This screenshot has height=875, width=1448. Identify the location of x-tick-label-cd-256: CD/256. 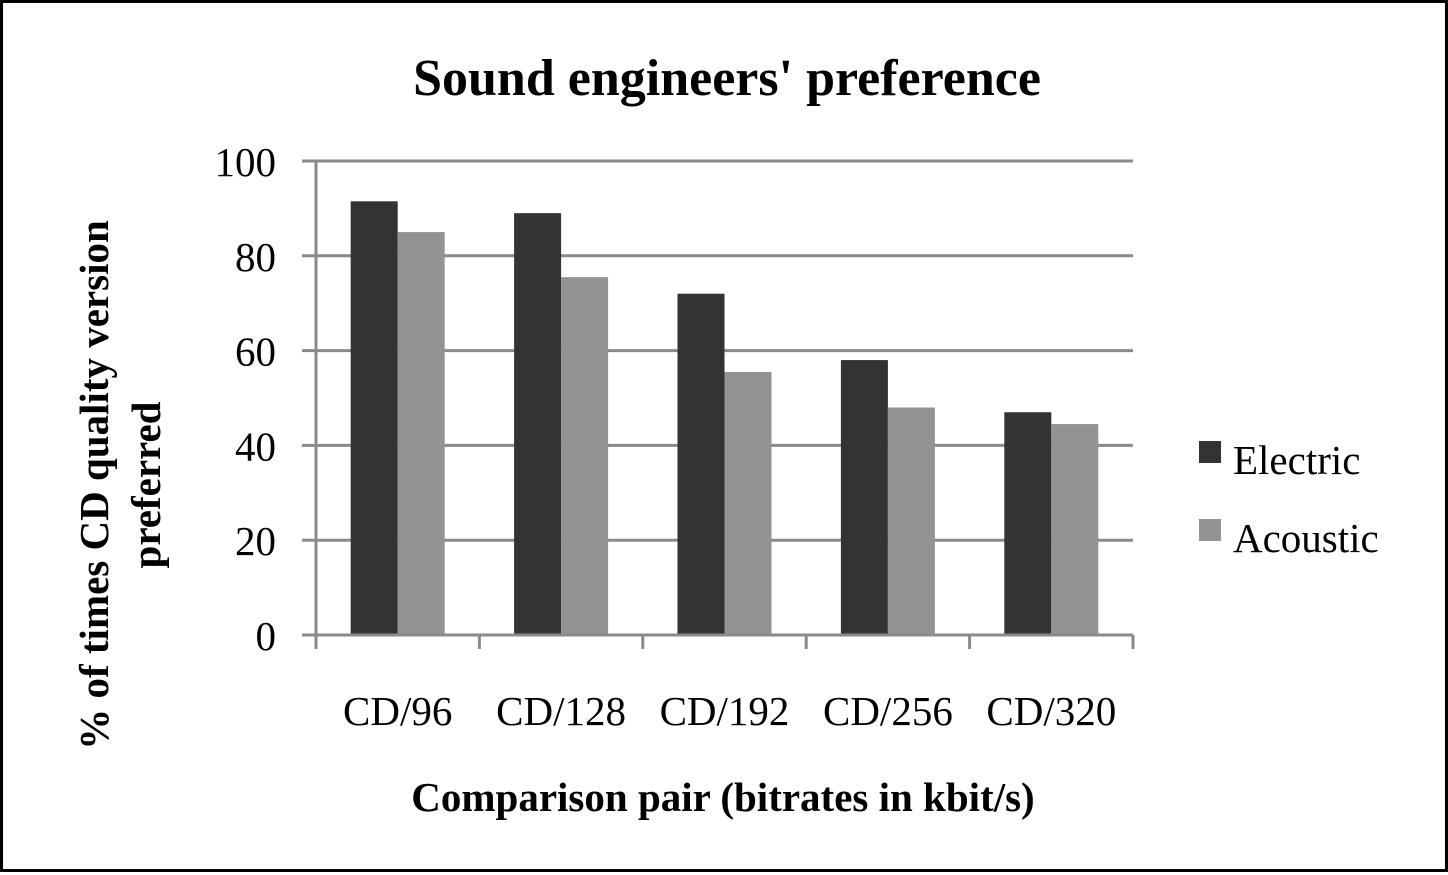
(888, 711).